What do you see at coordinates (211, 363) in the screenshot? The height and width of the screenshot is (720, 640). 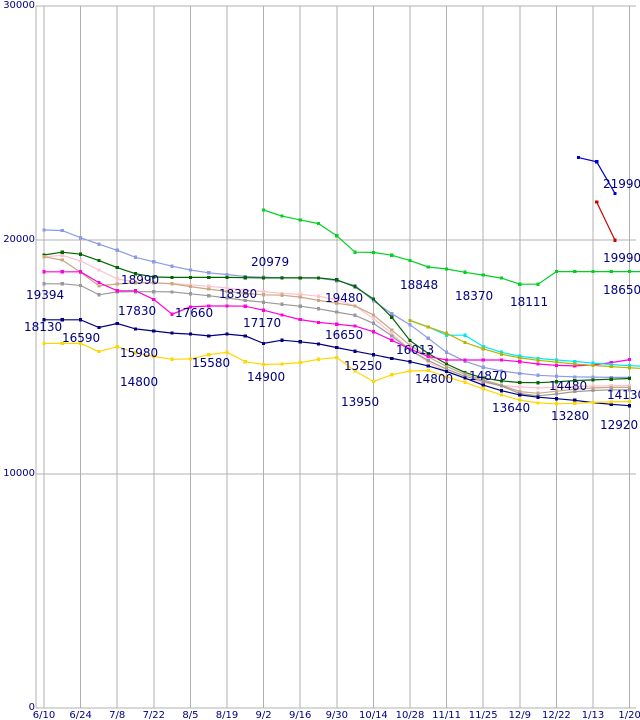 I see `label-15580: 15580` at bounding box center [211, 363].